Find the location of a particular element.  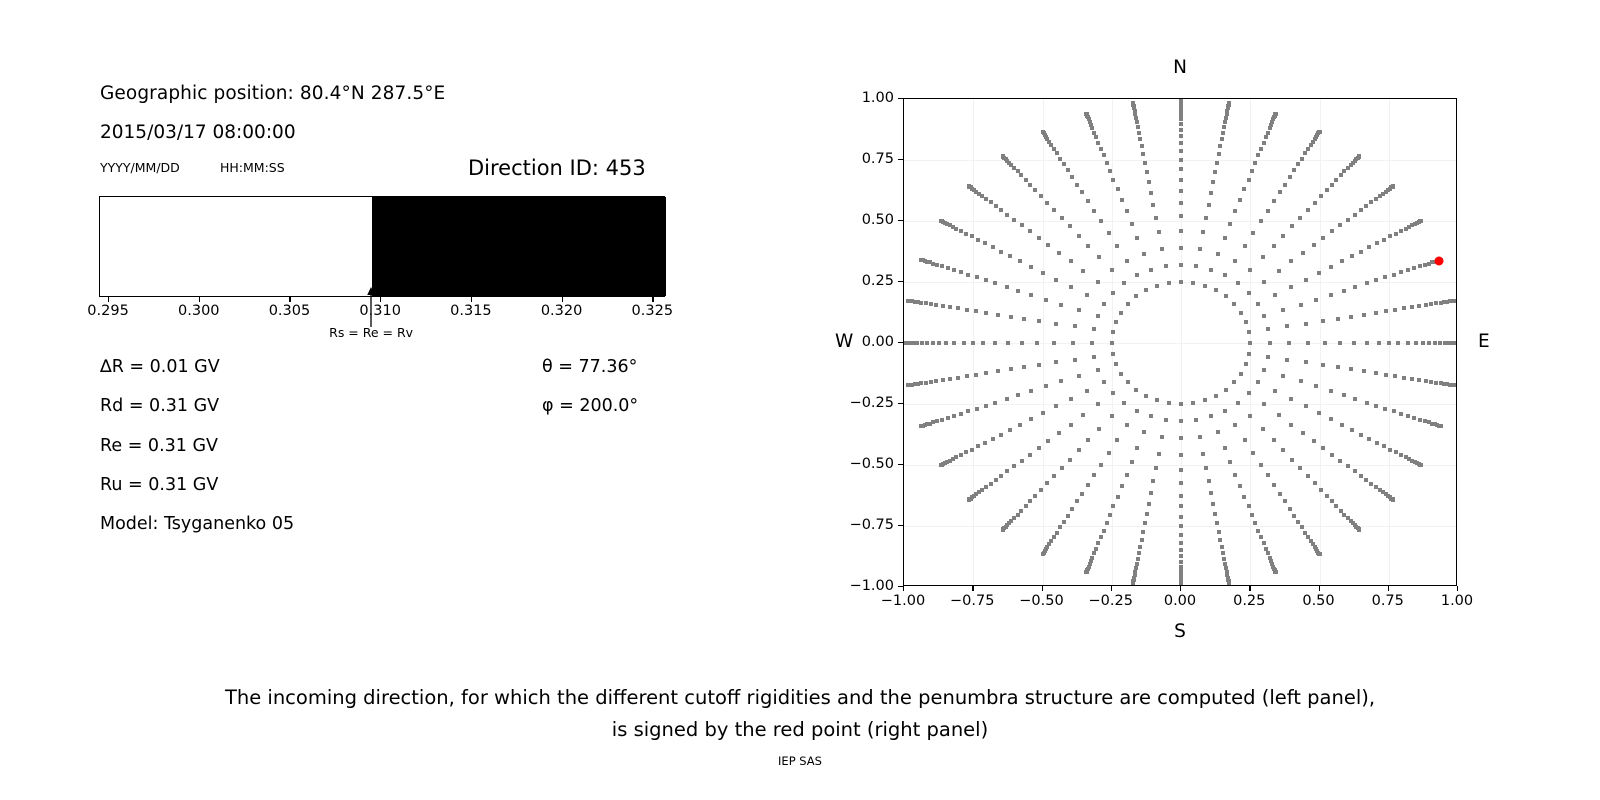

parameter-row: Rd = 0.31 GV is located at coordinates (160, 406).